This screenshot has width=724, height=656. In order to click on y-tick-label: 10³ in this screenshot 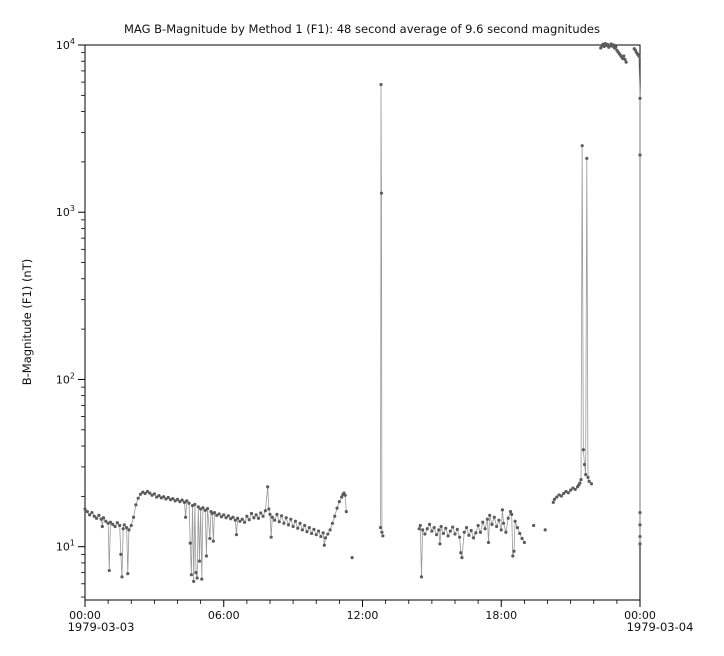, I will do `click(65, 211)`.